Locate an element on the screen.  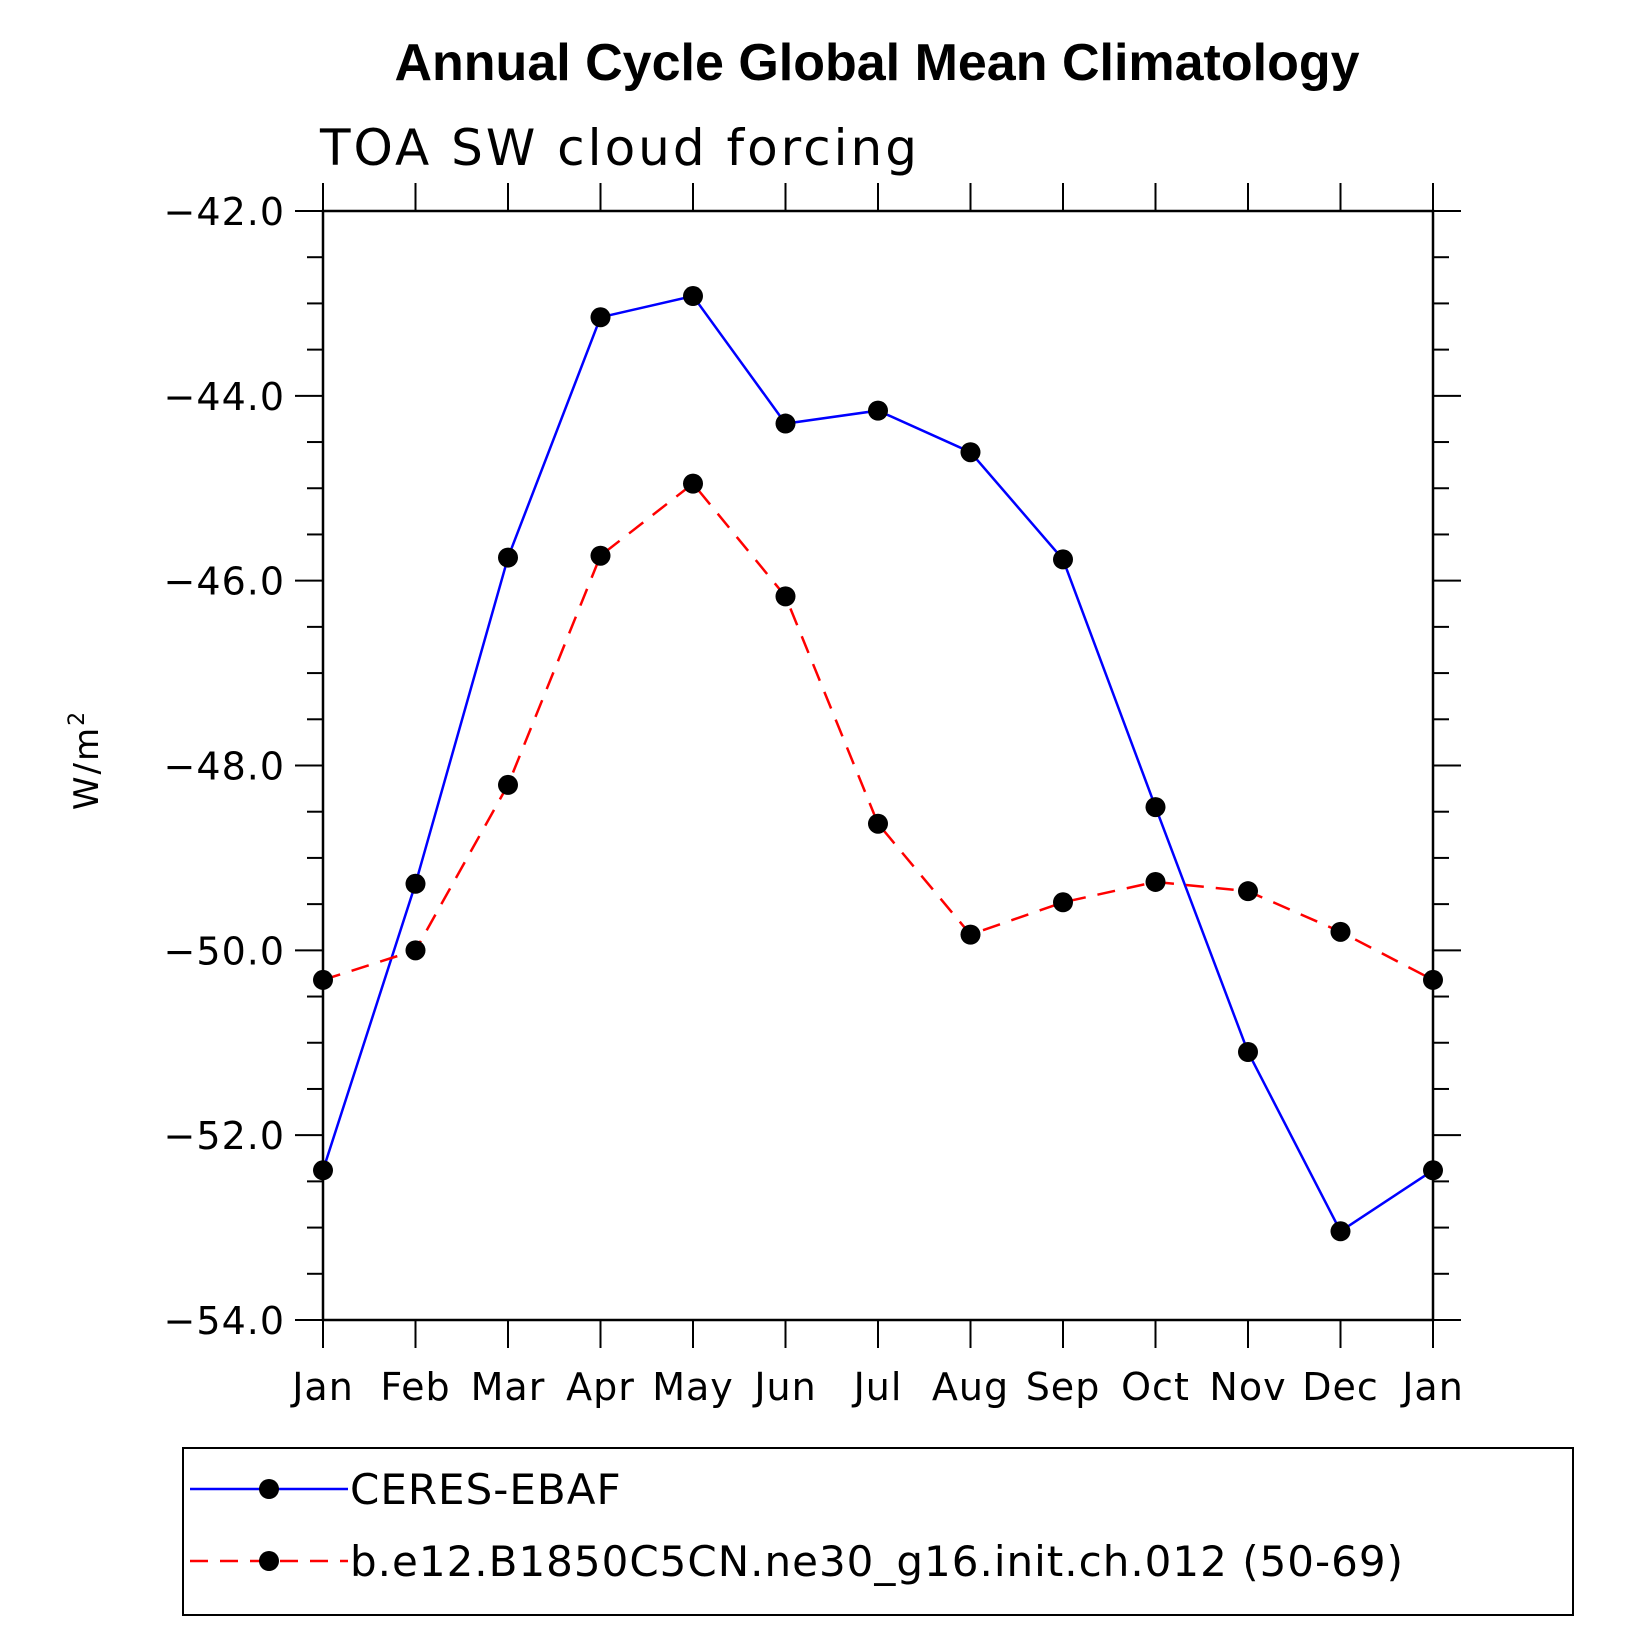
x-tick-label: Dec is located at coordinates (1340, 1387).